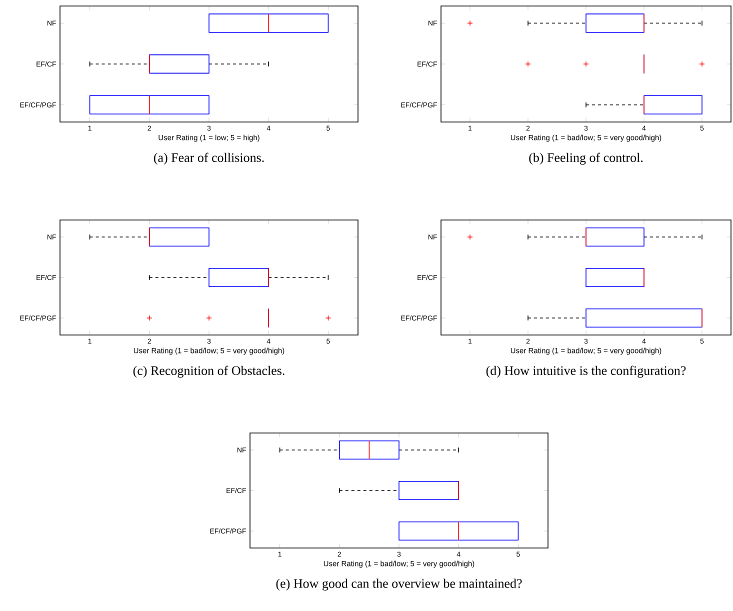 The width and height of the screenshot is (733, 611). I want to click on text: (c) Recognition of Obstacles., so click(208, 372).